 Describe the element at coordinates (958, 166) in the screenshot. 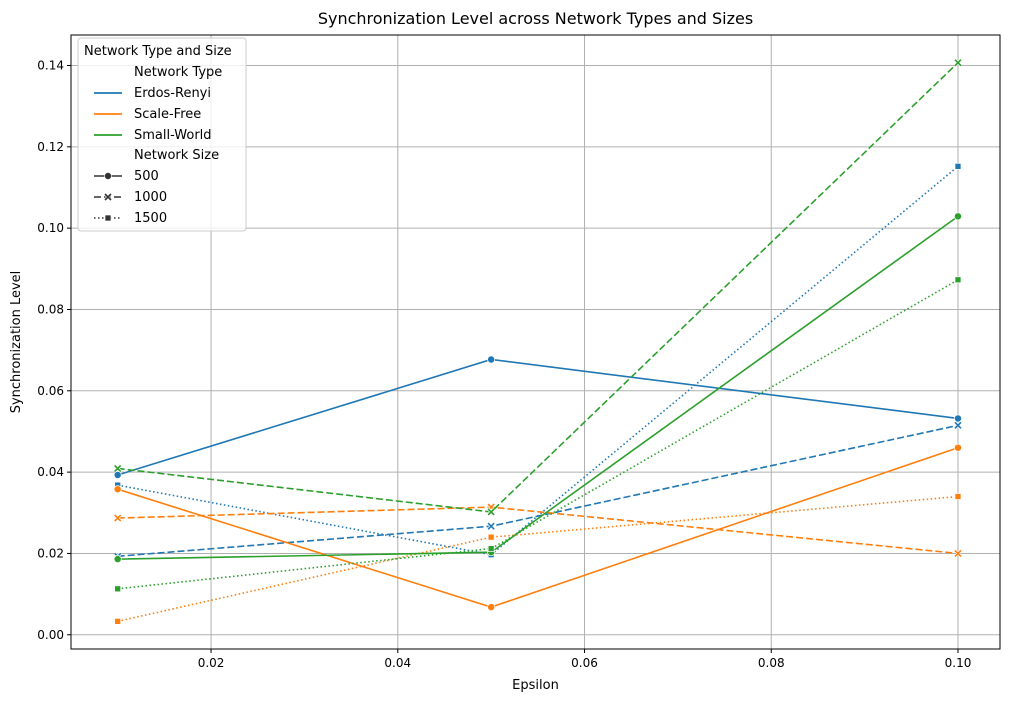

I see `series-erdos-renyi-1500-point` at that location.